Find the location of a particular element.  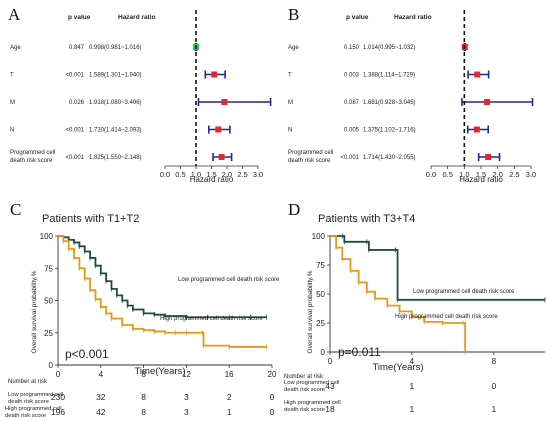

panel-b-x-tick-label: 1.5 is located at coordinates (481, 174).